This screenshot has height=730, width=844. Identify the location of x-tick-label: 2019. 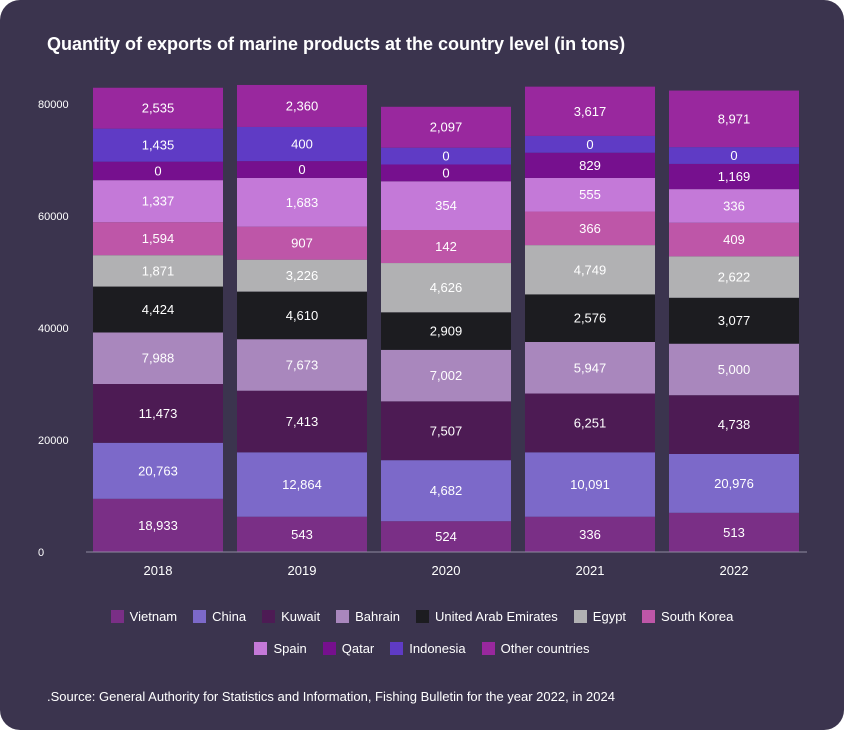
(302, 570).